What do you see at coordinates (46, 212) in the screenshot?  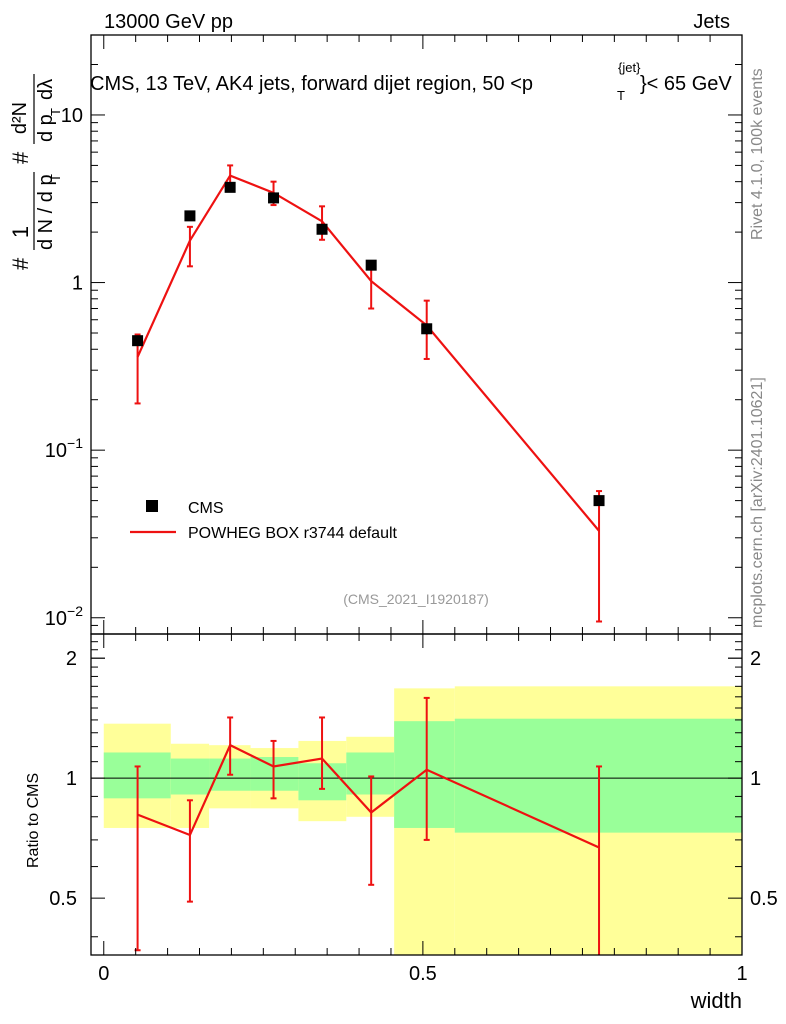 I see `ylabel-frac1-den: d N / d p` at bounding box center [46, 212].